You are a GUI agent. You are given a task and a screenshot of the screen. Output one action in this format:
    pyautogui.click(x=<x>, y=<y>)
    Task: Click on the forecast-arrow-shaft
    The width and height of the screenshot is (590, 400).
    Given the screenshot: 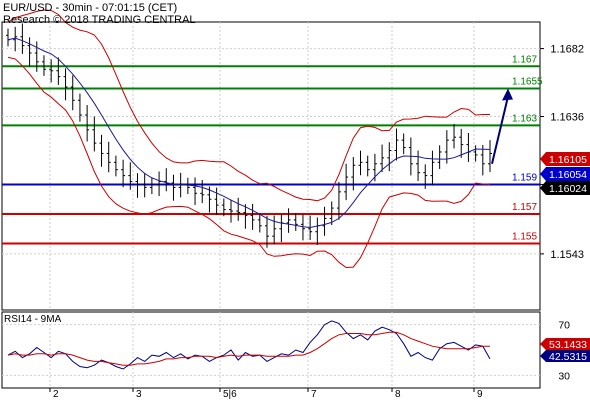 What is the action you would take?
    pyautogui.click(x=500, y=130)
    